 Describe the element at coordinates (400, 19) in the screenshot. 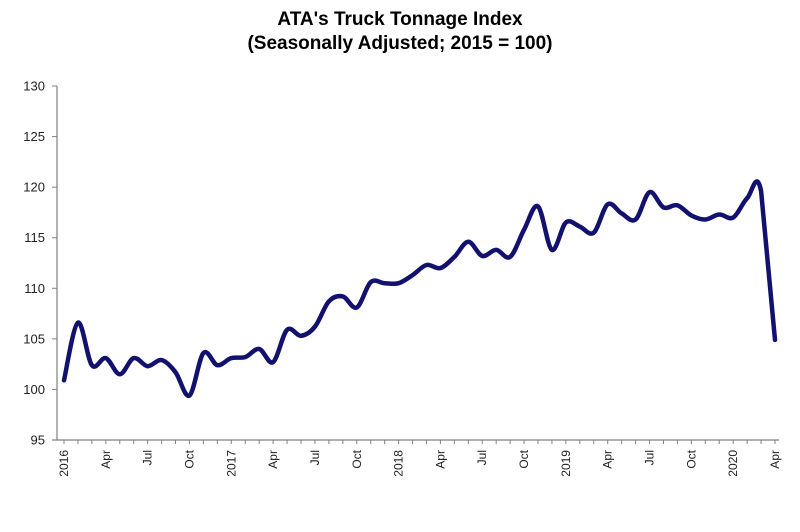

I see `chart-title-line1: ATA's Truck Tonnage Index` at that location.